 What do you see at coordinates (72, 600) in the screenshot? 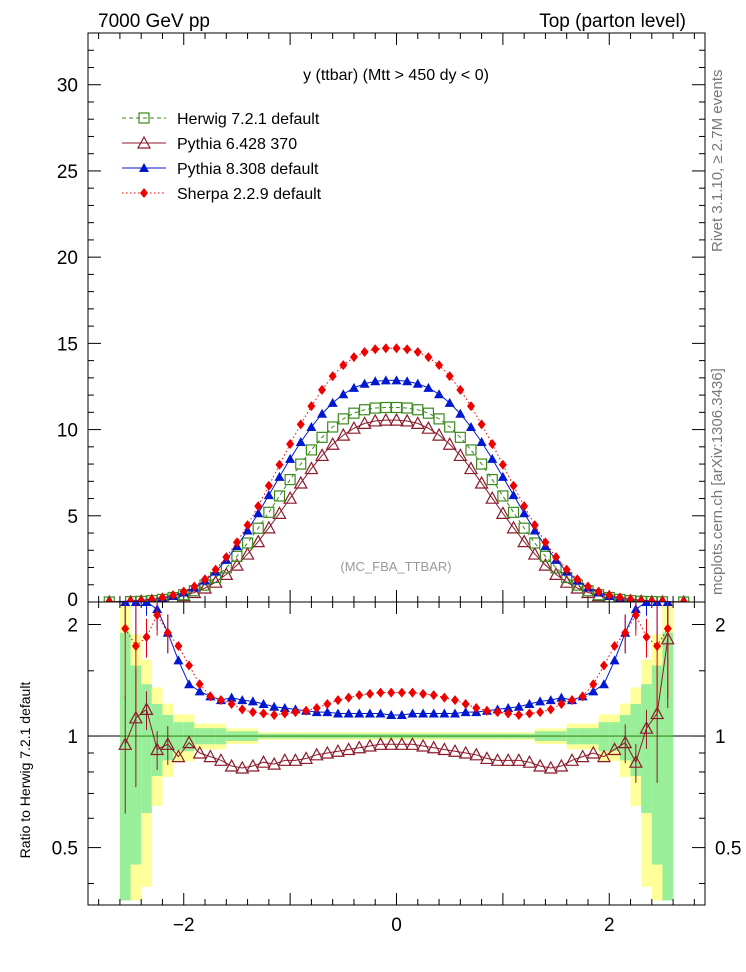
I see `main-ytick-label: 0` at bounding box center [72, 600].